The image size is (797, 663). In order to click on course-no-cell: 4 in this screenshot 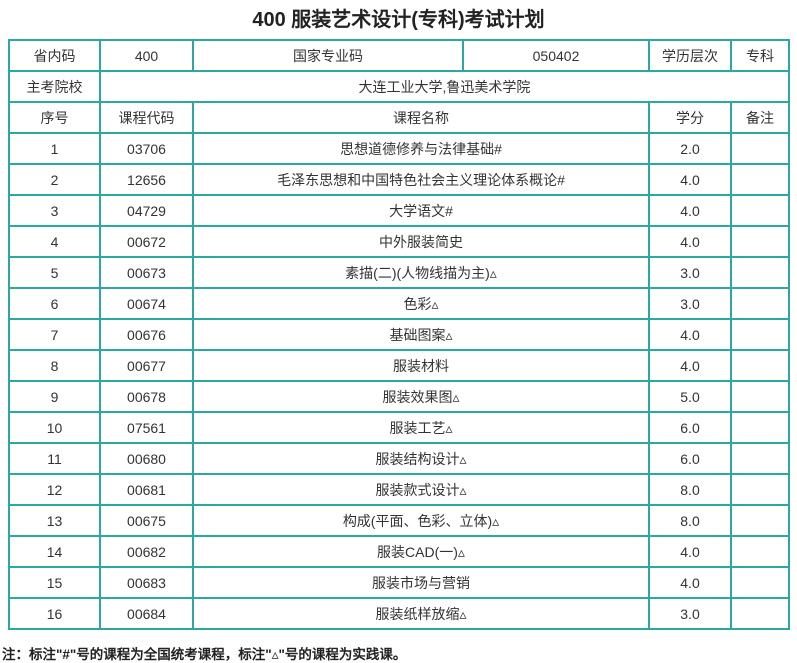, I will do `click(54, 241)`.